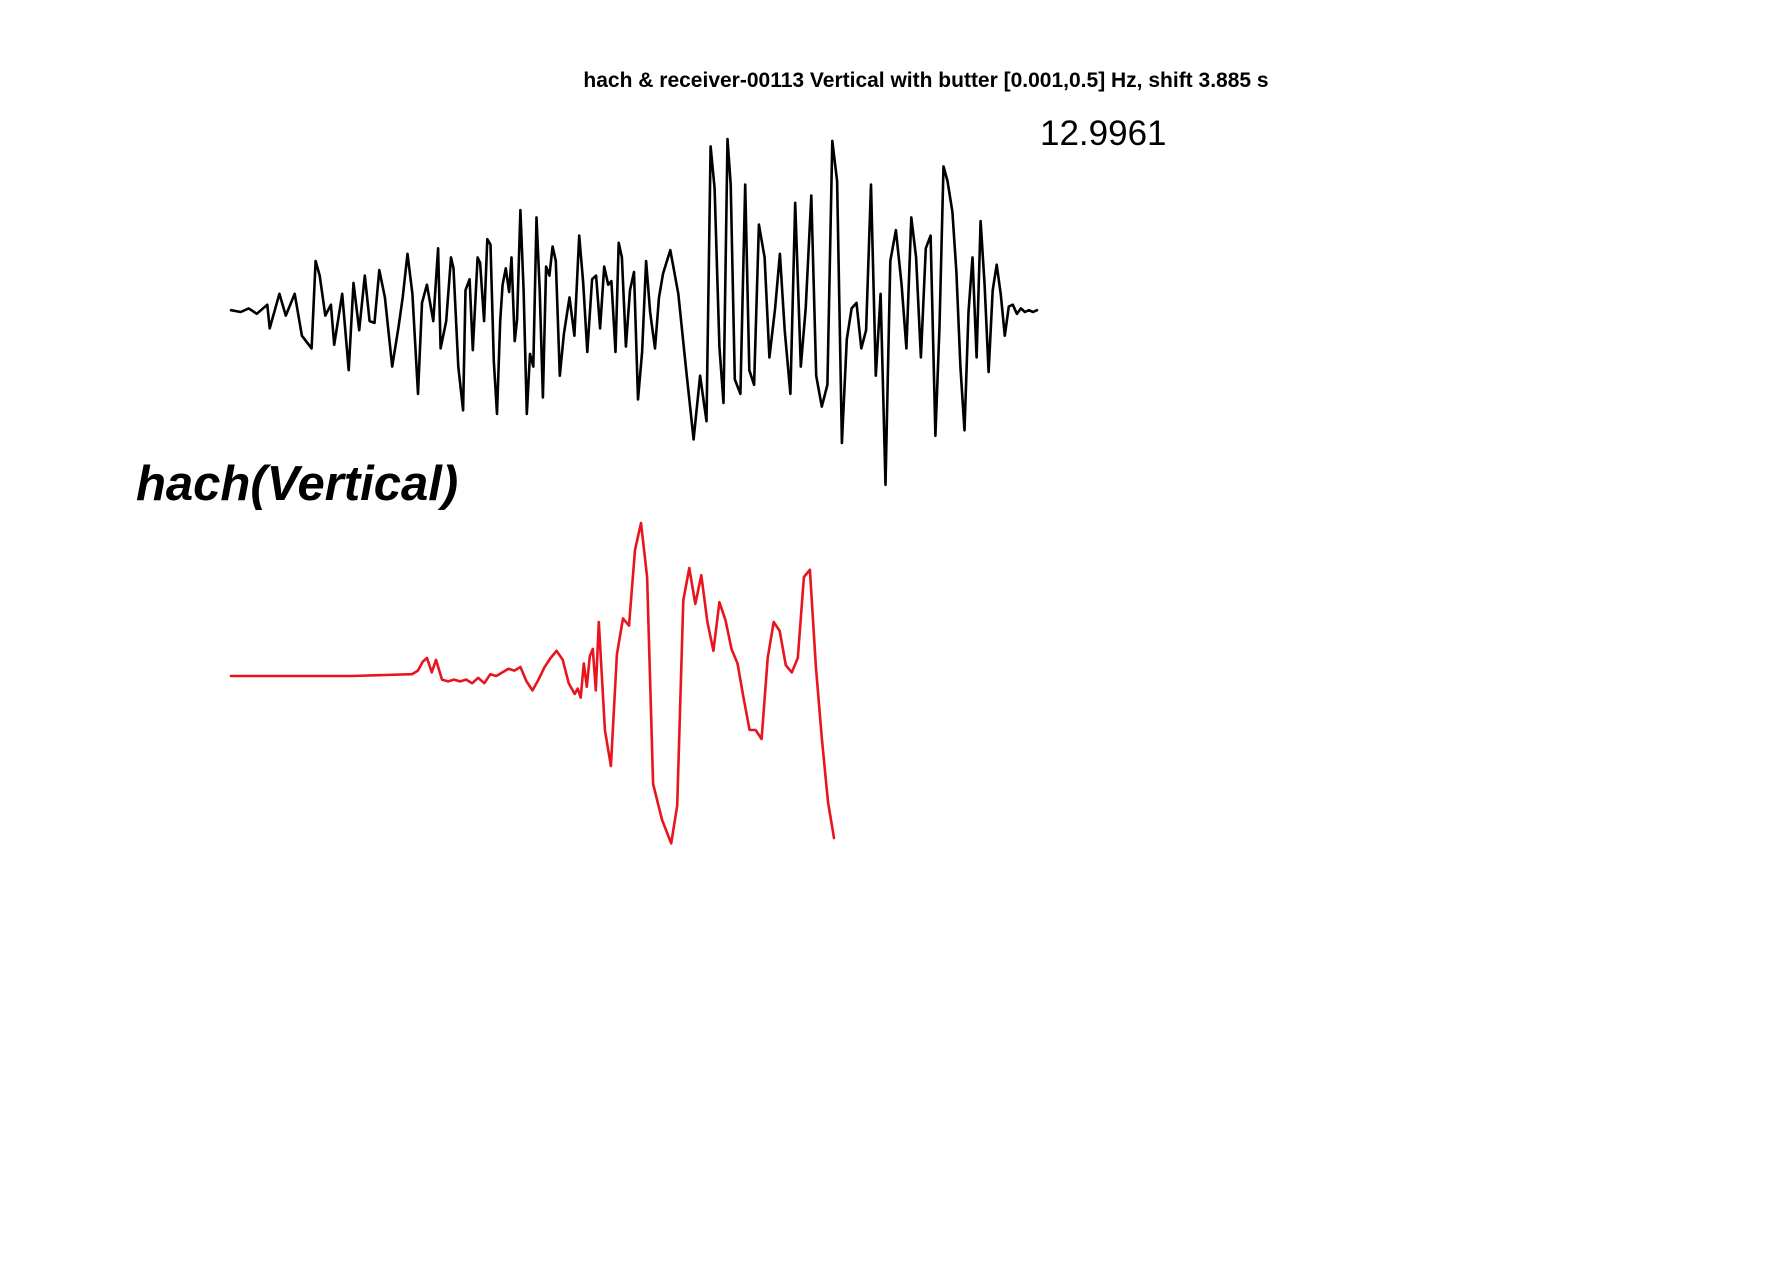  I want to click on observed-trace-black, so click(634, 312).